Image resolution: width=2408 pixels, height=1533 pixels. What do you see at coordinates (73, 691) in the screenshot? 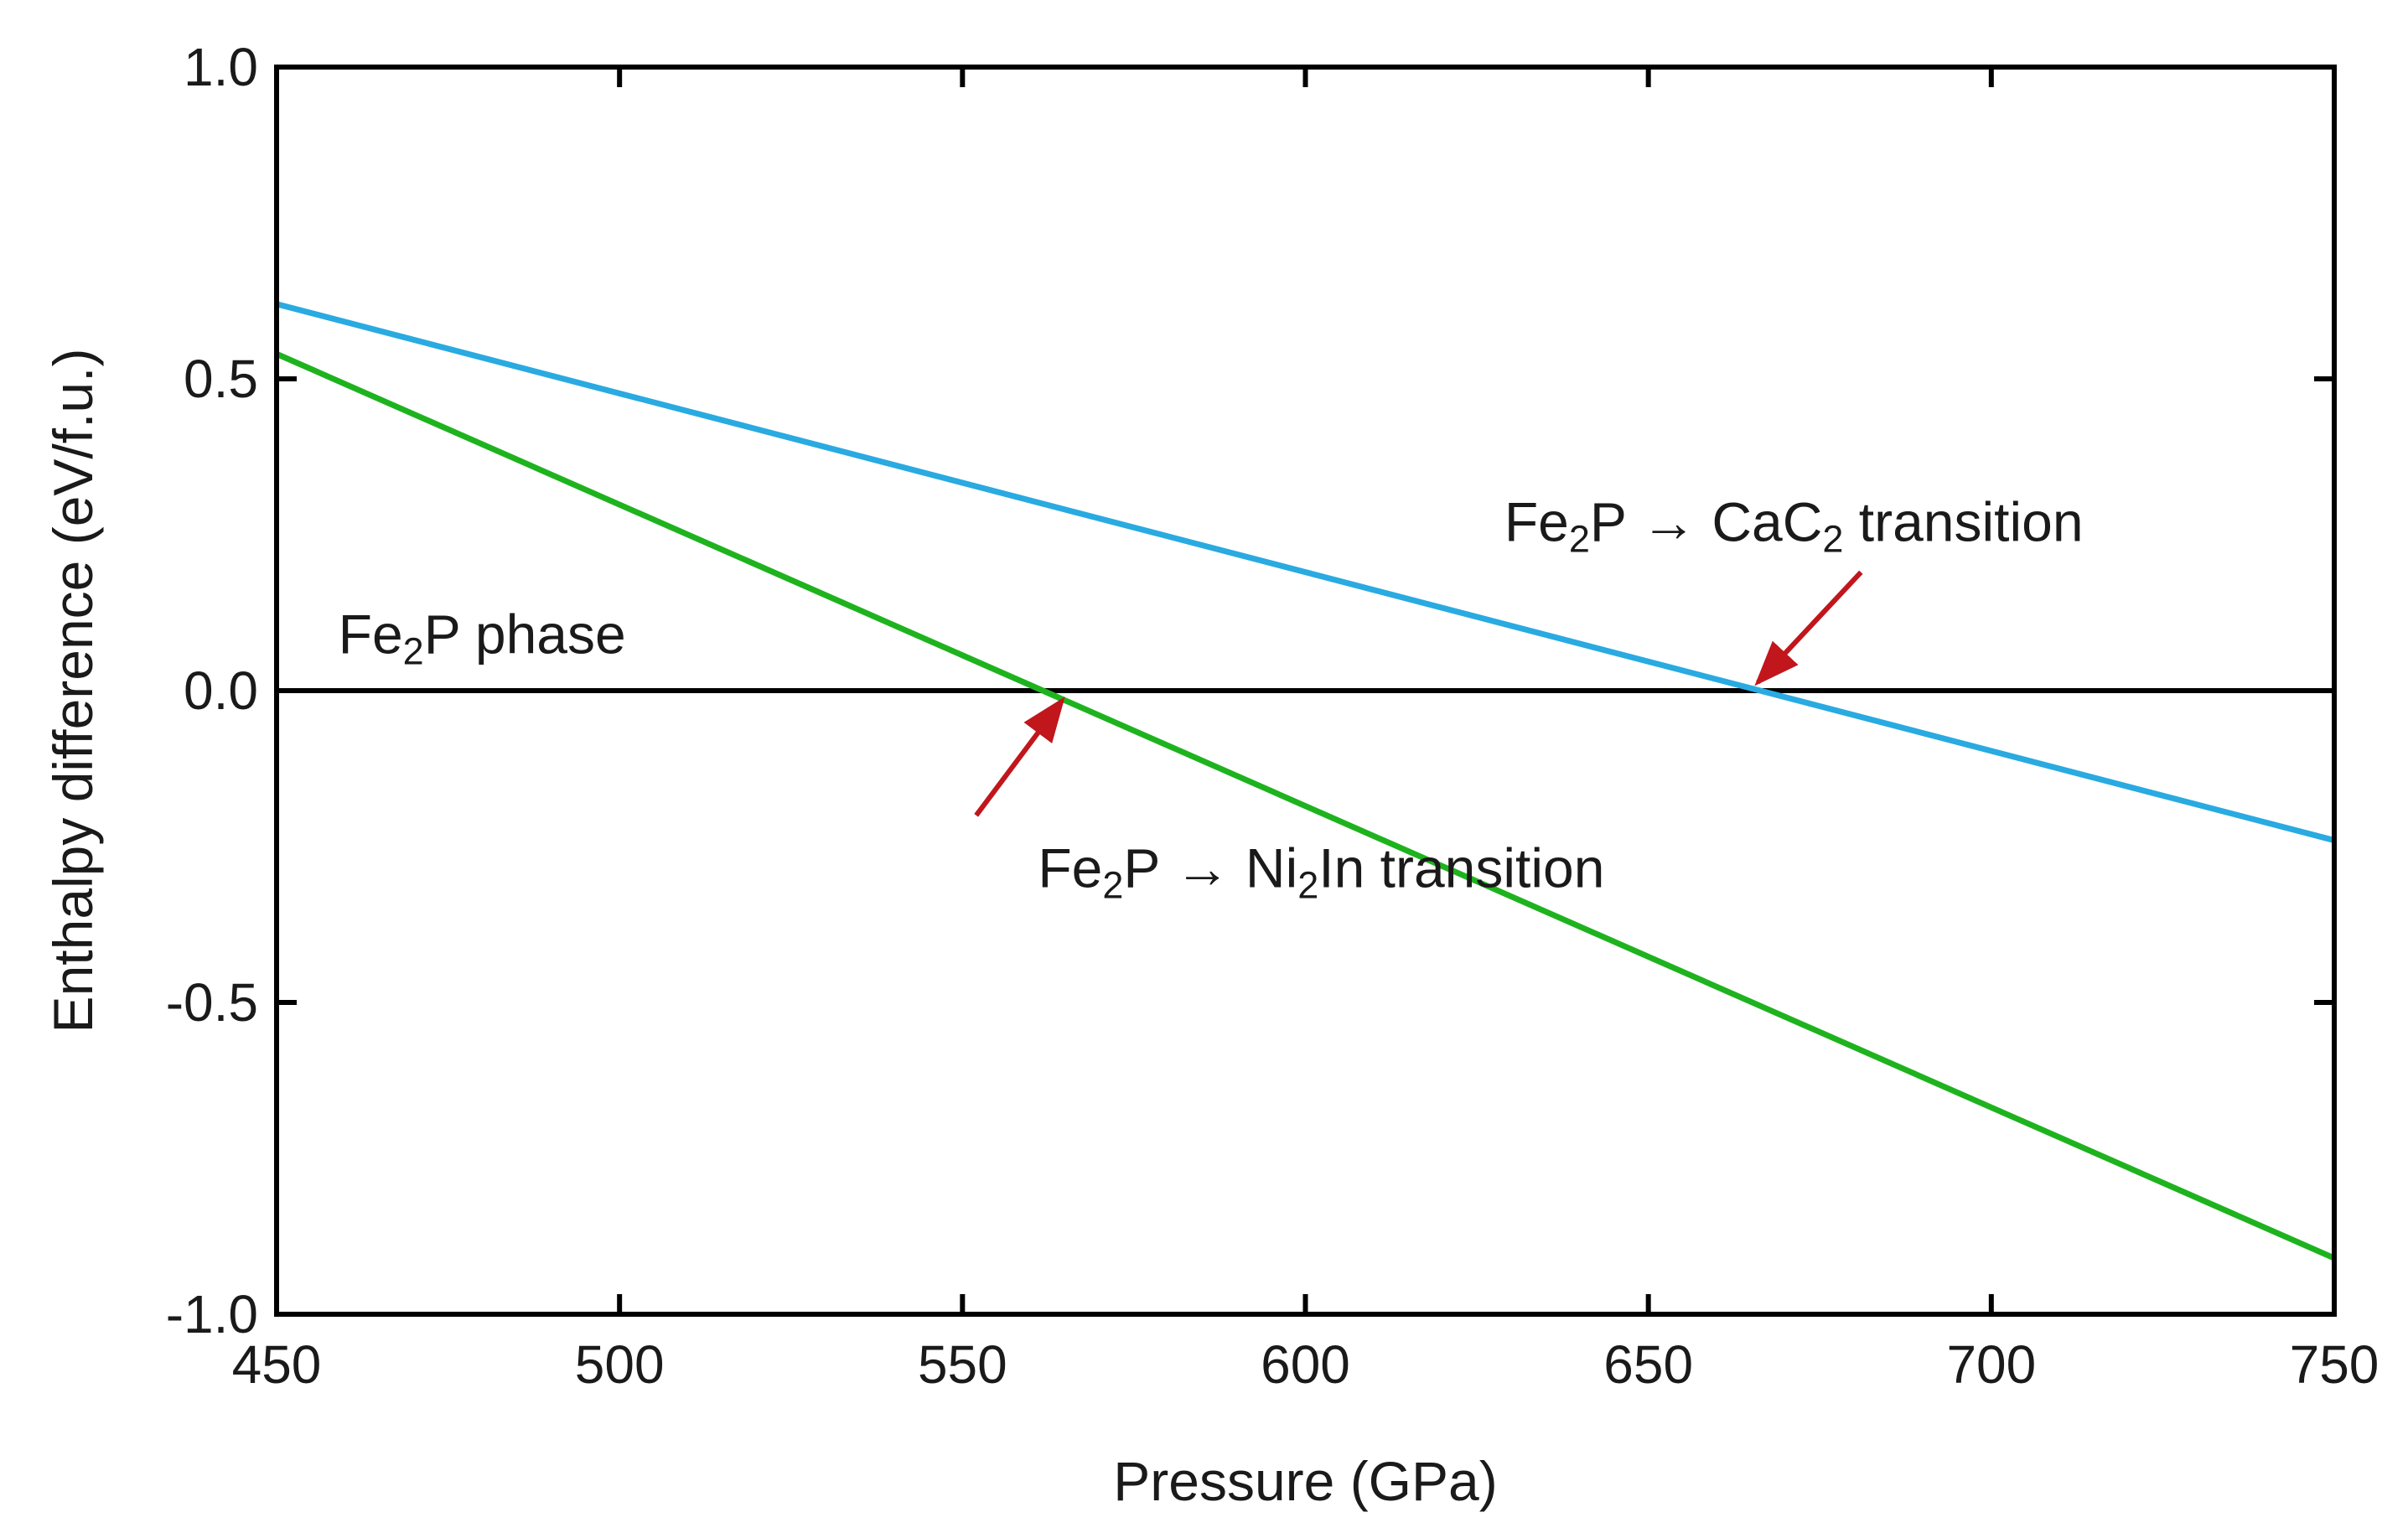
I see `y-axis-label: Enthalpy difference (eV/f.u.)` at bounding box center [73, 691].